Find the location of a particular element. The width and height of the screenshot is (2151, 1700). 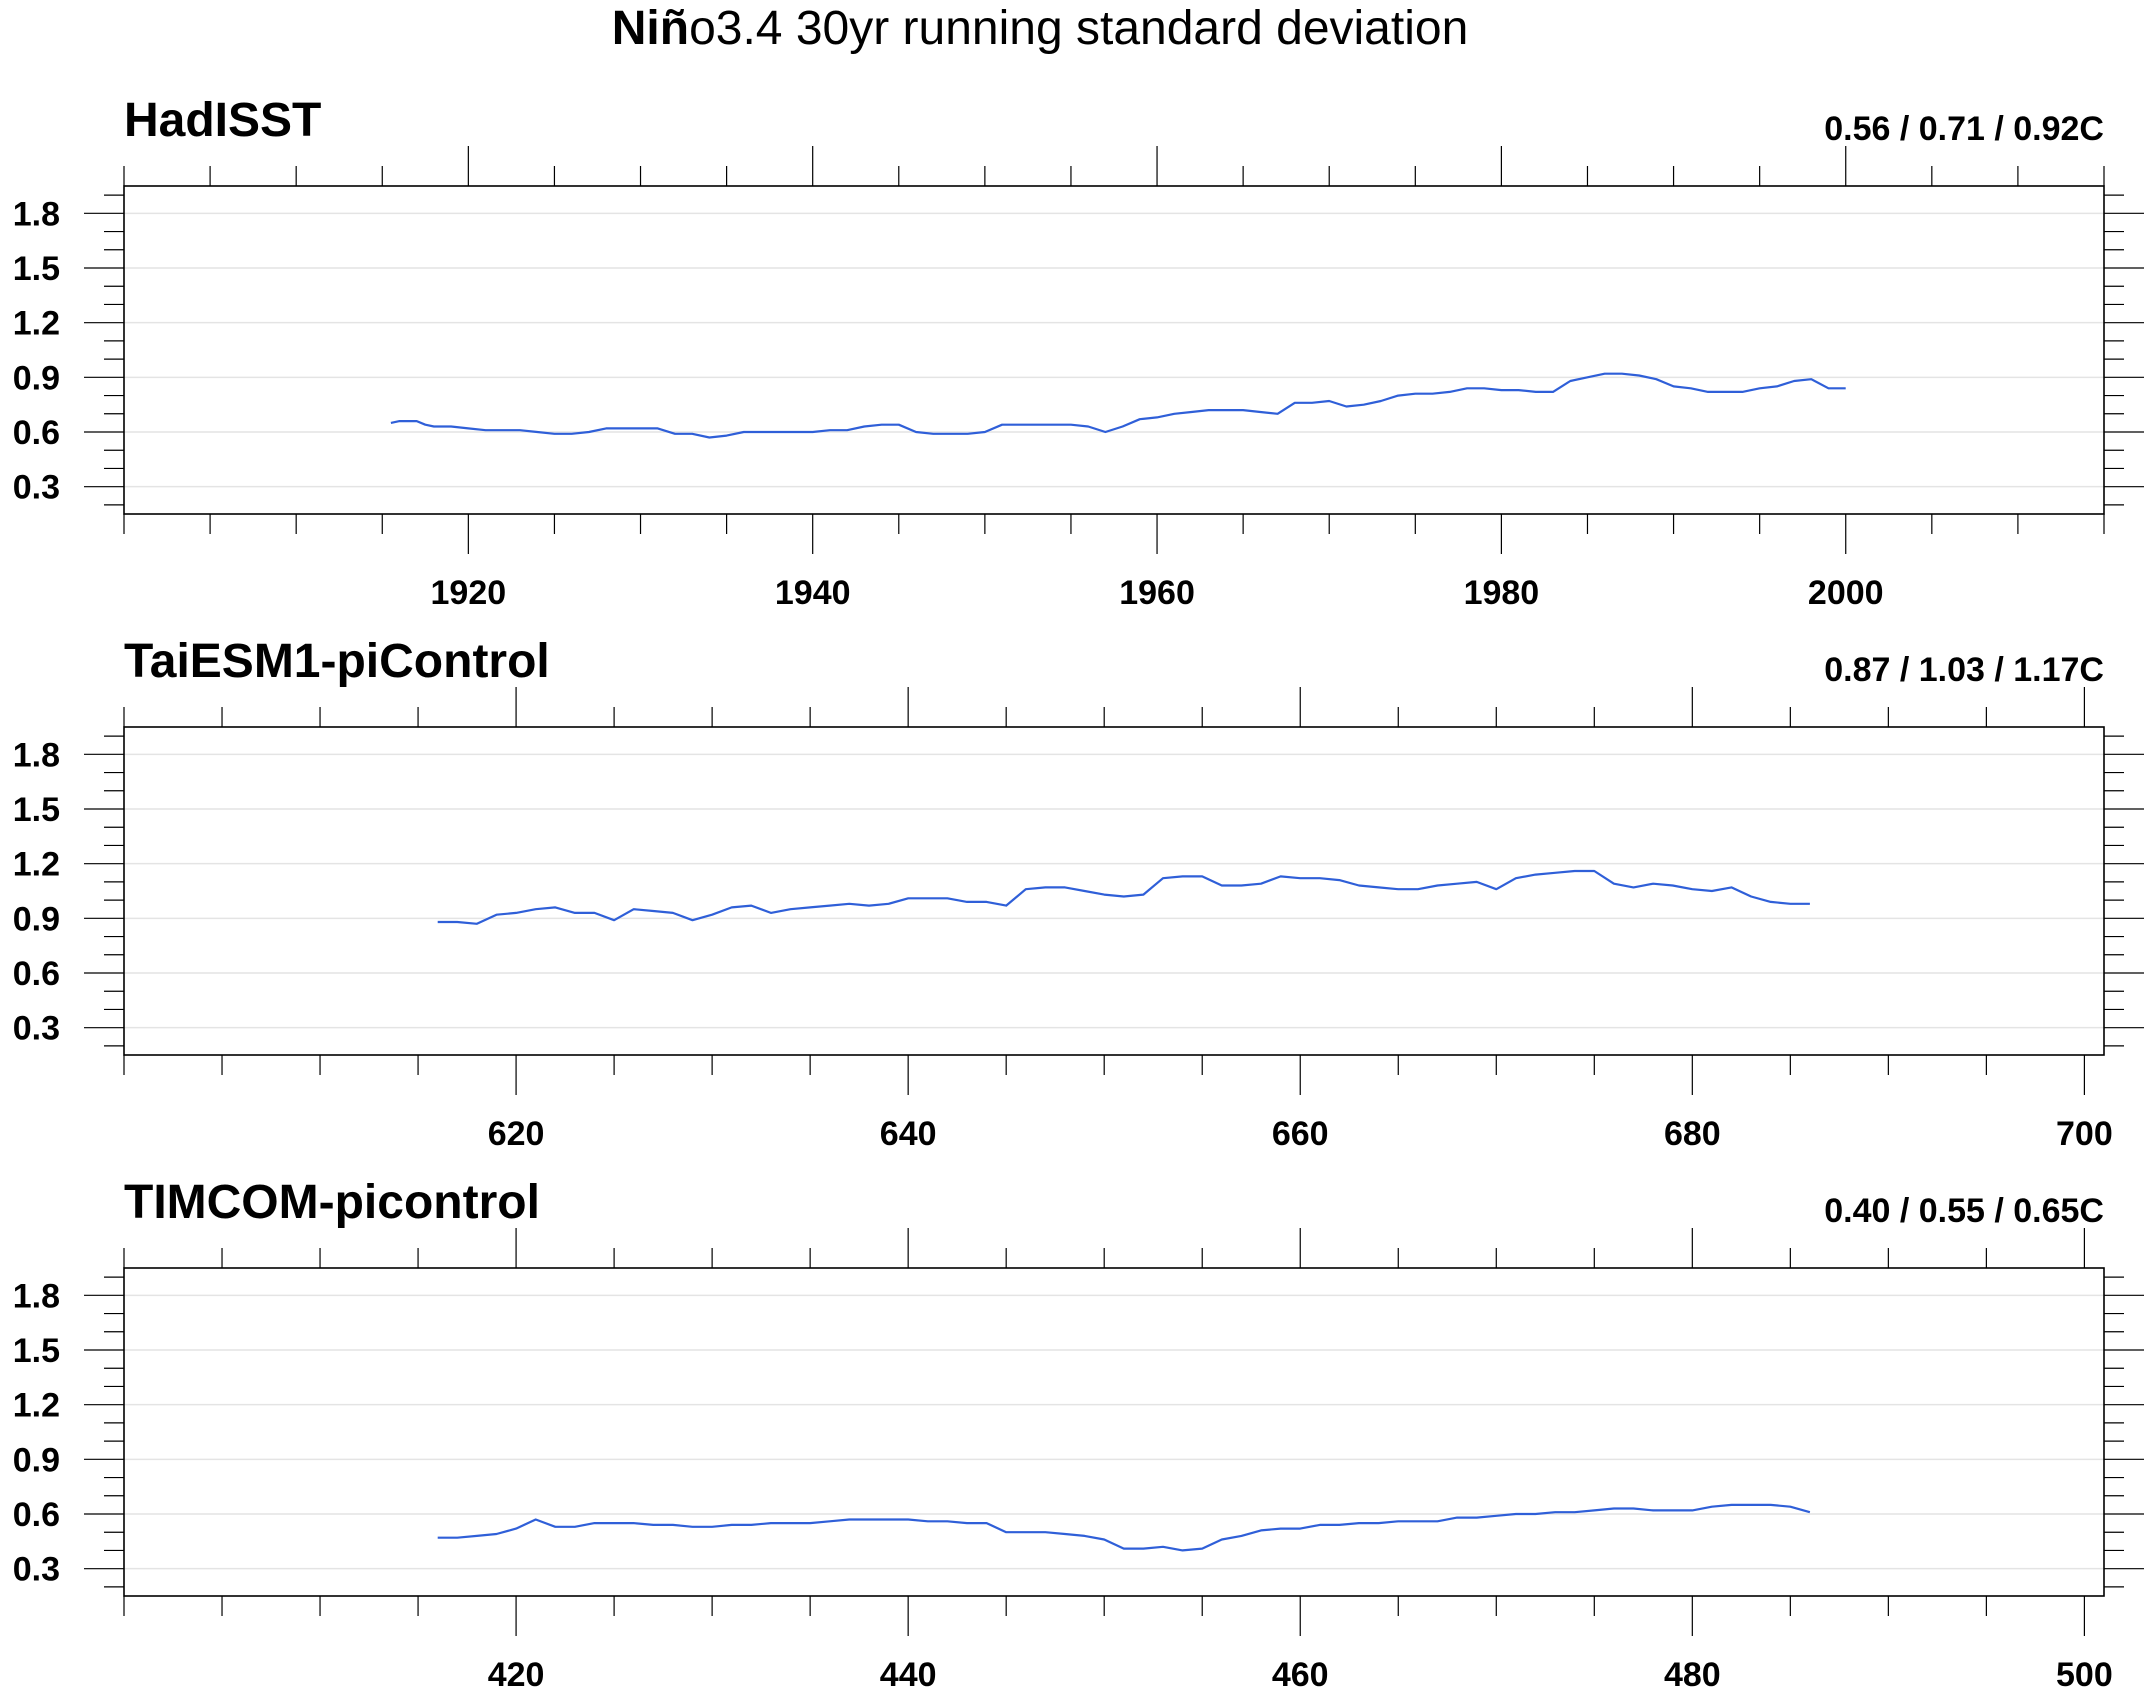

panel-title: HadISST is located at coordinates (222, 120).